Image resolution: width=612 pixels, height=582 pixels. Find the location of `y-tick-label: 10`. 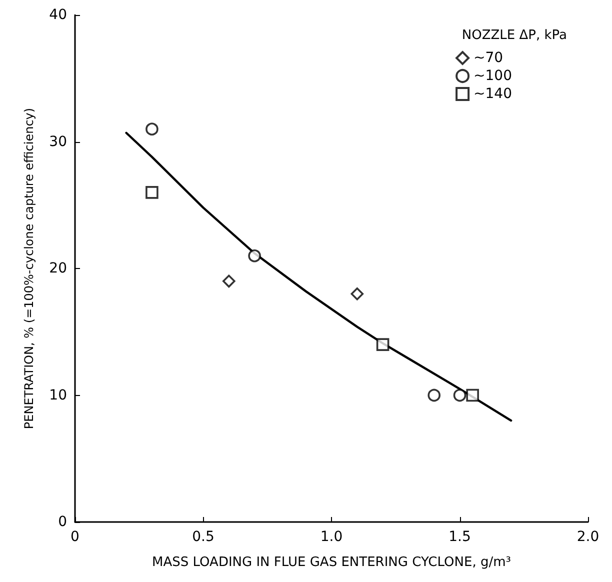

y-tick-label: 10 is located at coordinates (58, 395).